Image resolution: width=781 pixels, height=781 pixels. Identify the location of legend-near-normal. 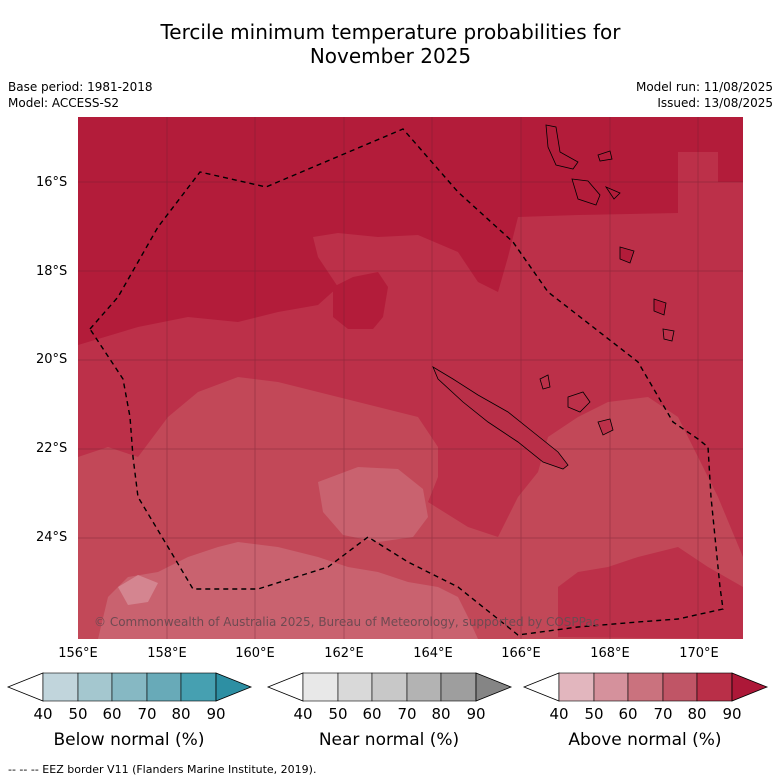
(389, 687).